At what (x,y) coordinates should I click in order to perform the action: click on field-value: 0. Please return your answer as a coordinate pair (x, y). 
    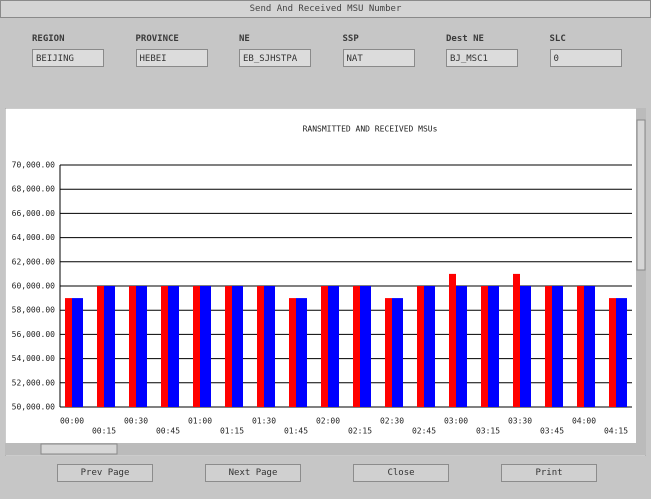
    Looking at the image, I should click on (585, 58).